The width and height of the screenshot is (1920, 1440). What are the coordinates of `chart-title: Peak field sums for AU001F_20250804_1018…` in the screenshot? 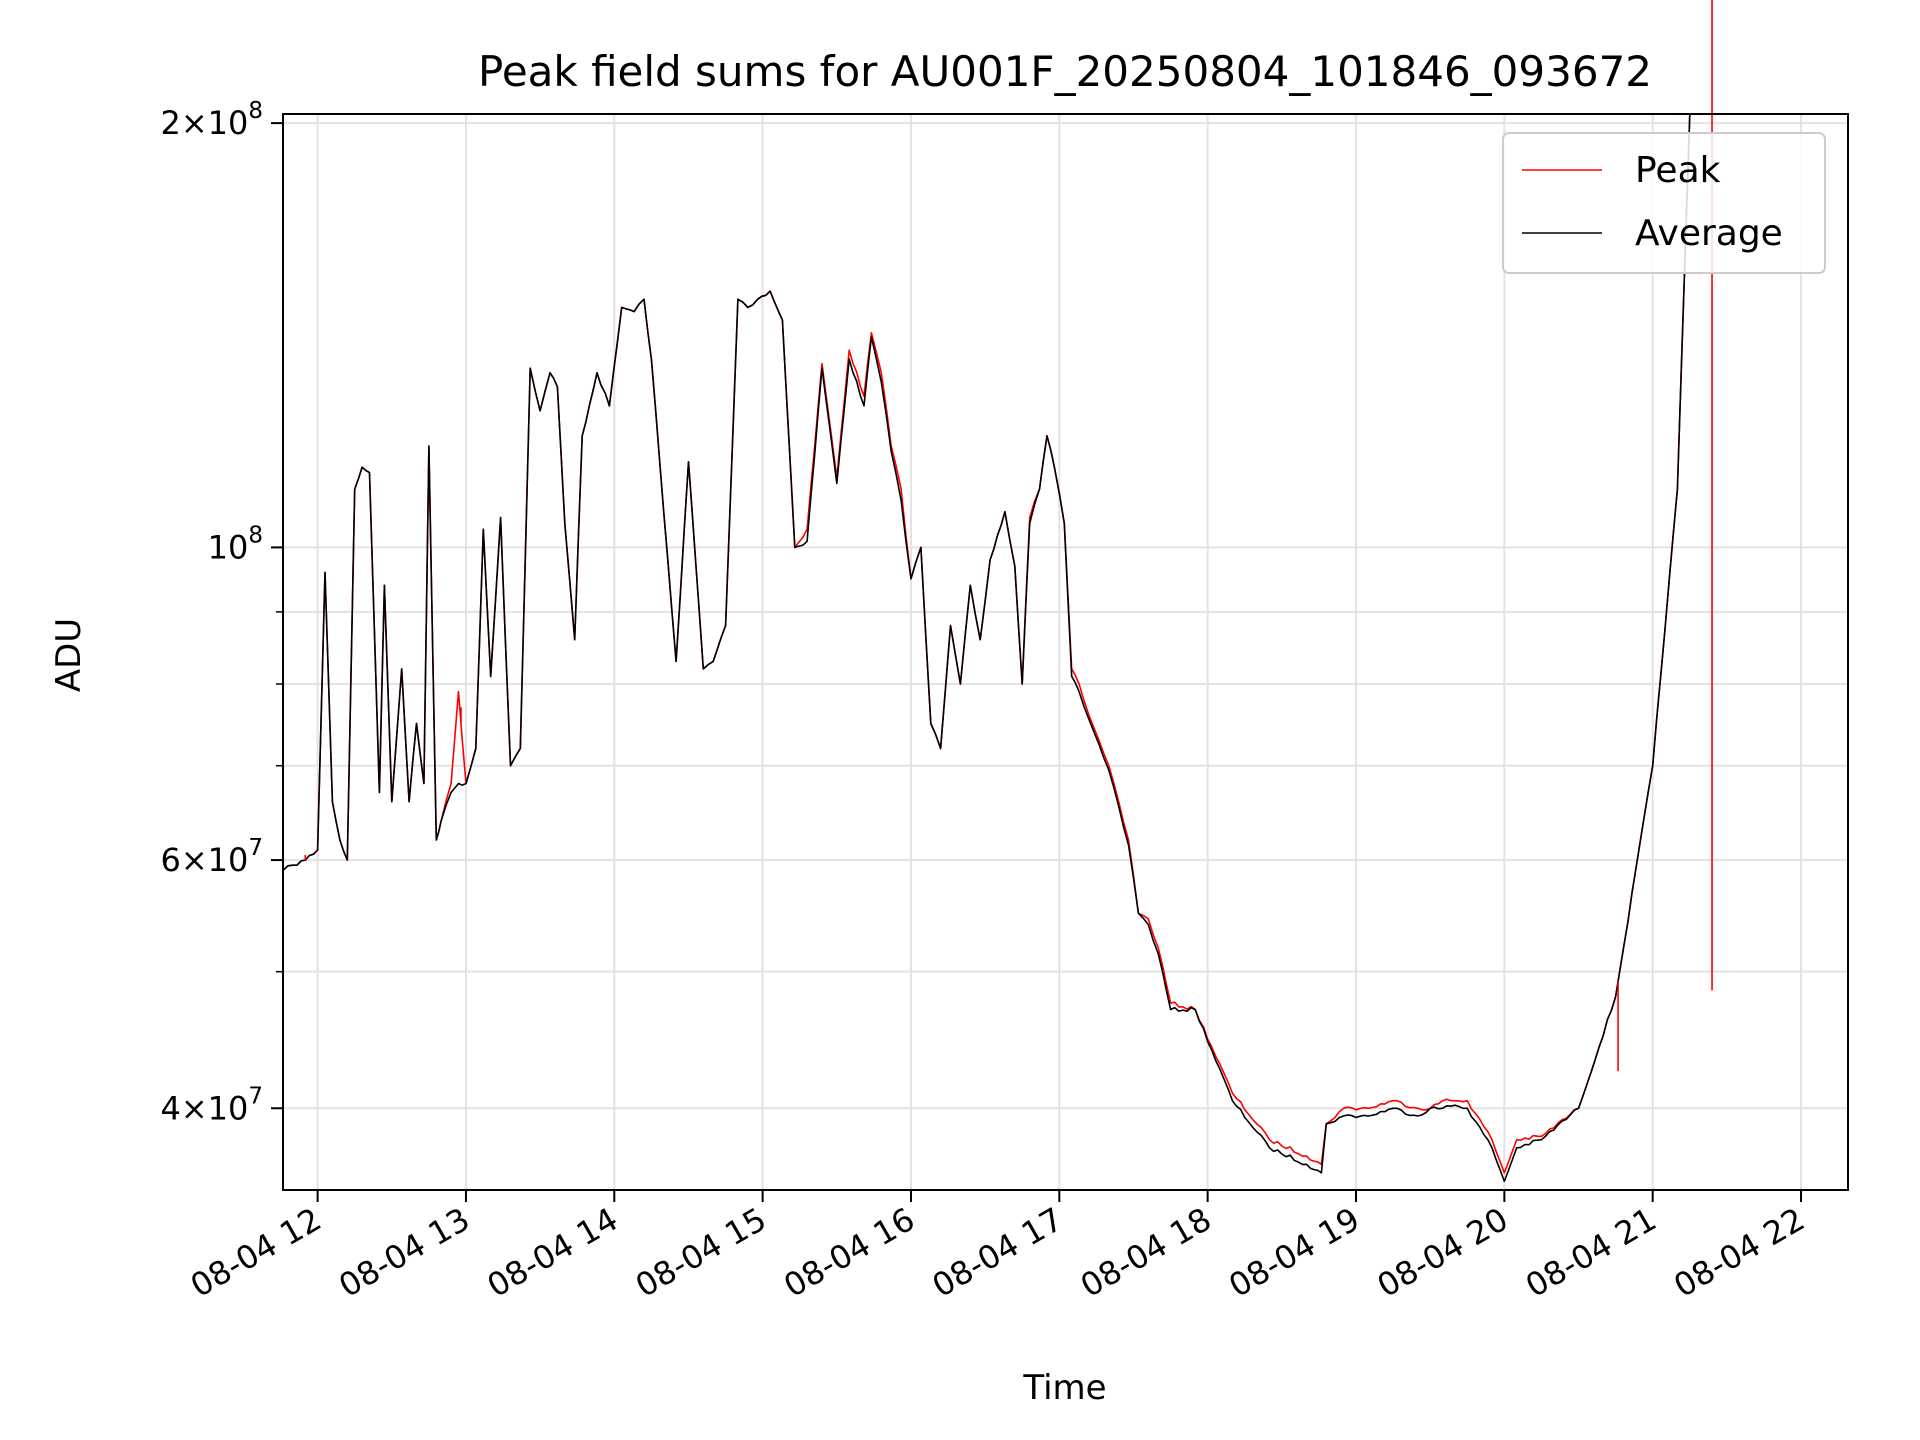 It's located at (1065, 71).